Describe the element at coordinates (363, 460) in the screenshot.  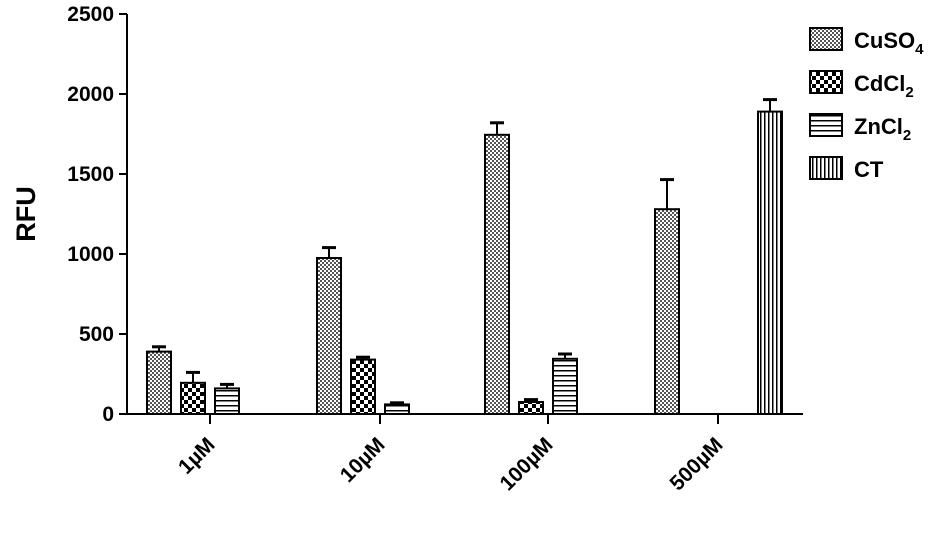
I see `x-tick-label: 10µM` at that location.